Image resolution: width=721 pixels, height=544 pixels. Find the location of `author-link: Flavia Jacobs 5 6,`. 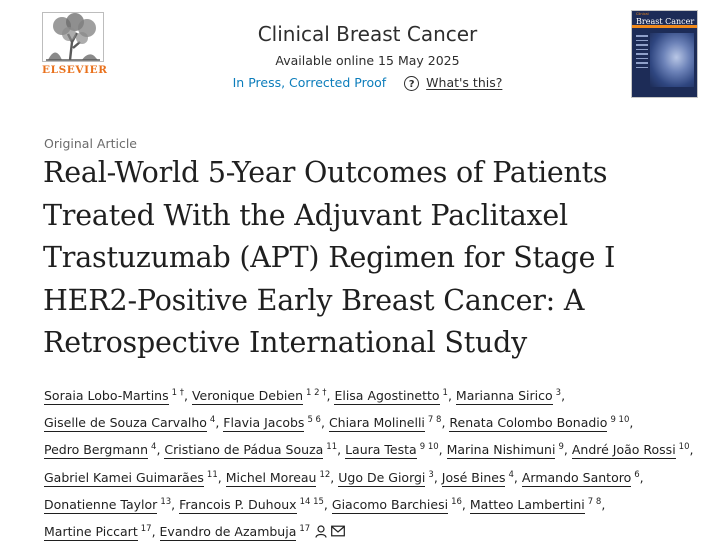

author-link: Flavia Jacobs 5 6, is located at coordinates (274, 424).